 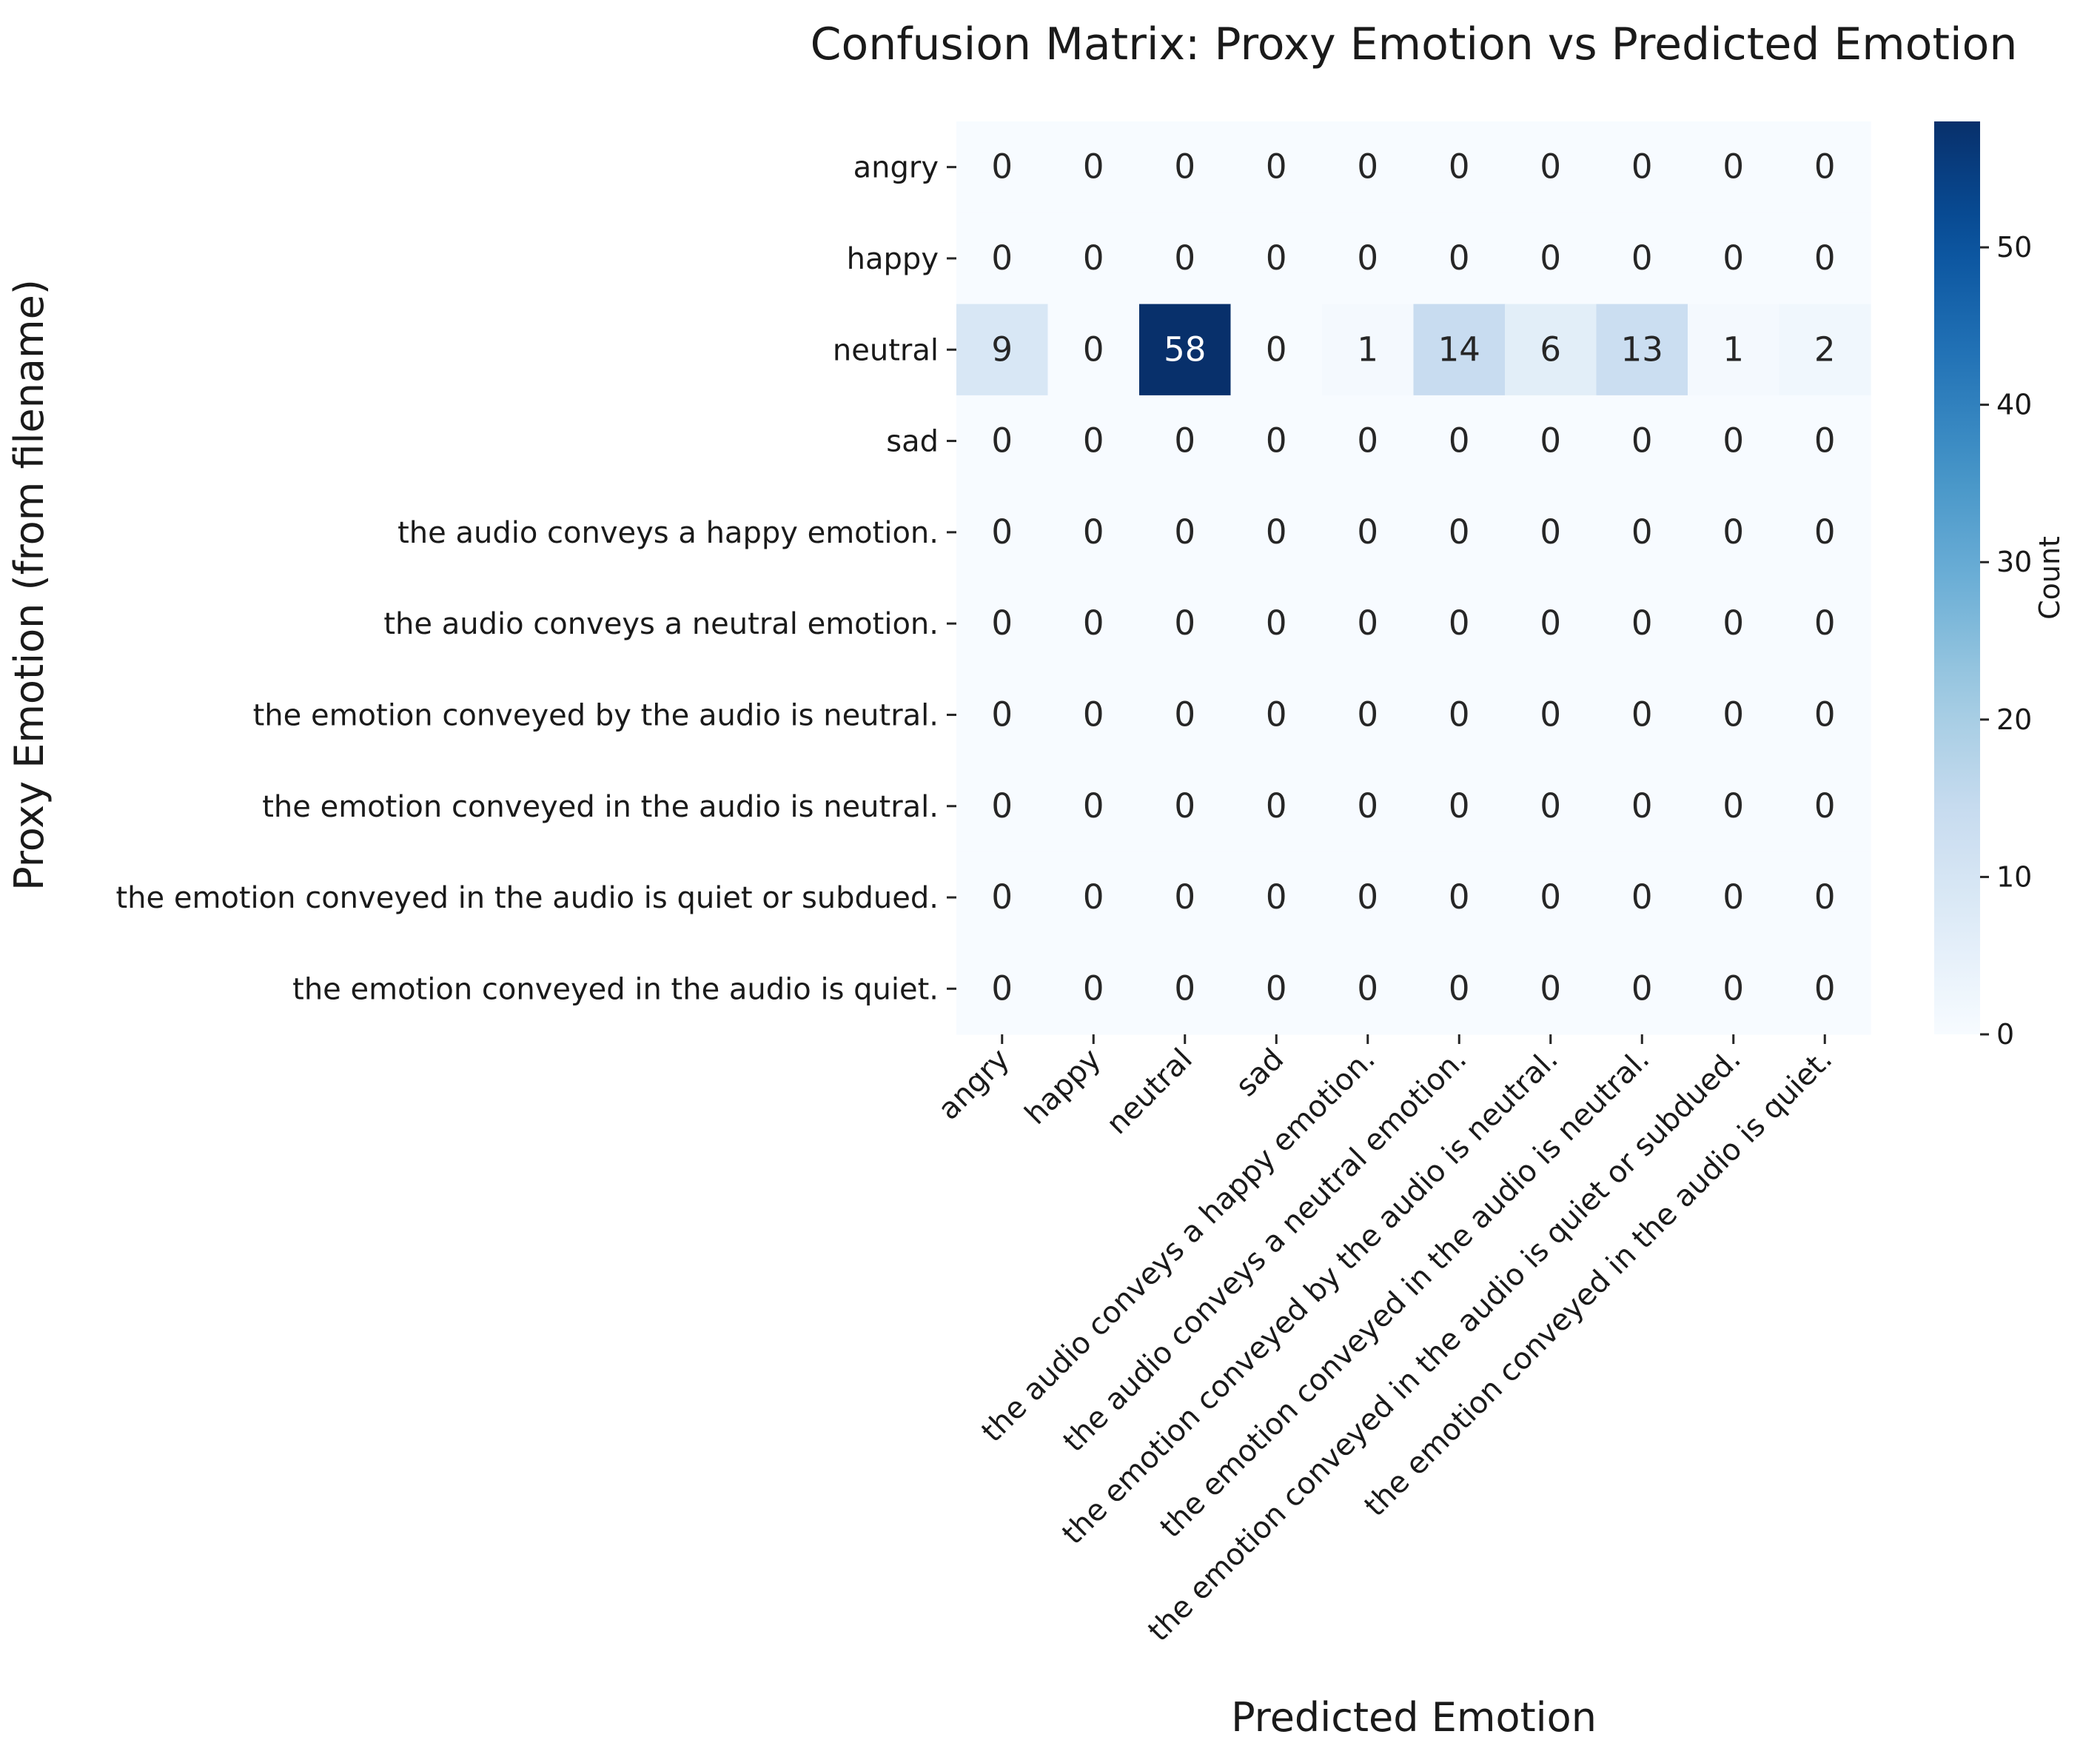 I want to click on heatmap-cell-r1-c2, so click(x=1185, y=258).